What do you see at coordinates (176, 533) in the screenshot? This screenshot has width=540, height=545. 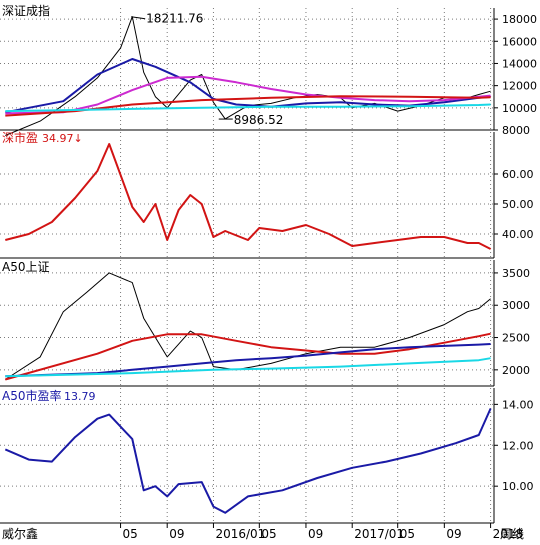 I see `x-tick-label-1: 09` at bounding box center [176, 533].